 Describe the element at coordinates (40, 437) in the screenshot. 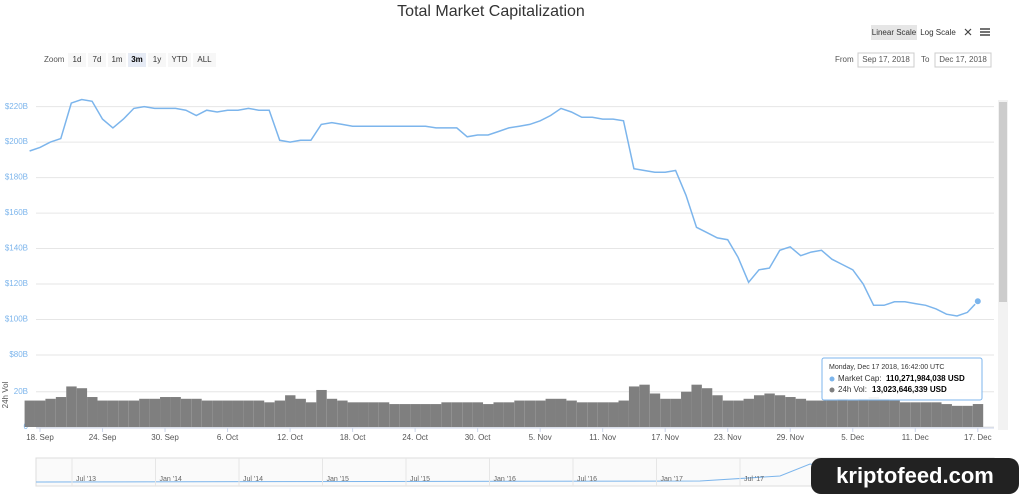

I see `x-tick-label: 18. Sep` at that location.